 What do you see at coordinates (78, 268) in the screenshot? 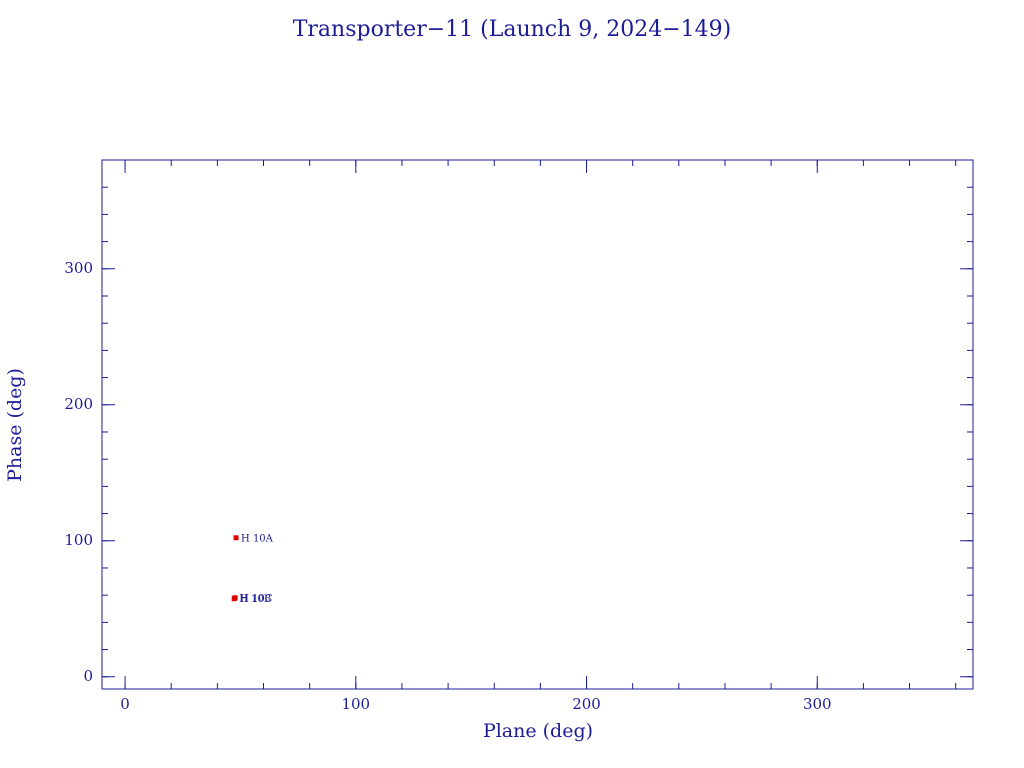
I see `y-tick-label: 300` at bounding box center [78, 268].